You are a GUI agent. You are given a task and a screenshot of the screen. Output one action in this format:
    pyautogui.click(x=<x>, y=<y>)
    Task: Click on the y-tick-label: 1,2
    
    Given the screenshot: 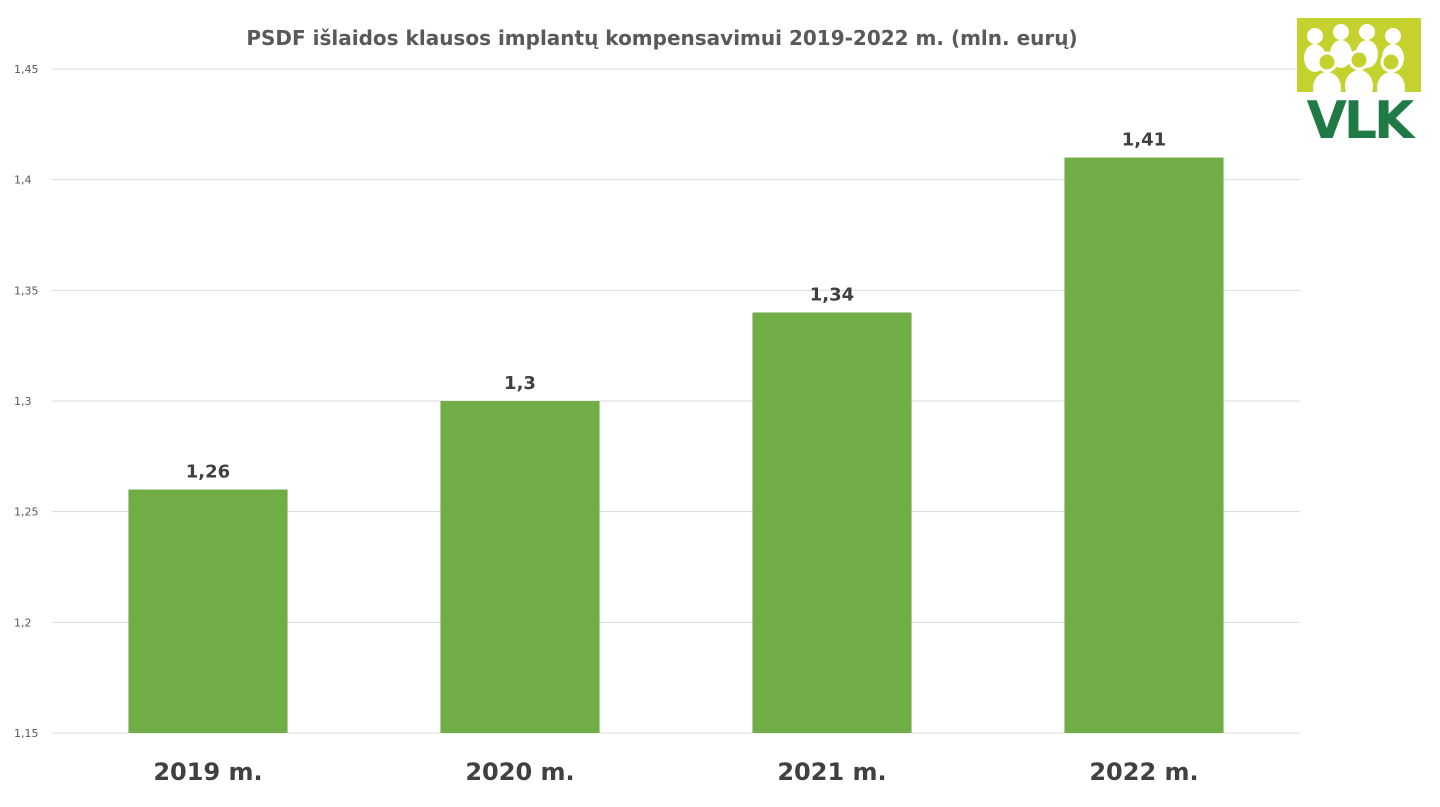 What is the action you would take?
    pyautogui.click(x=23, y=622)
    